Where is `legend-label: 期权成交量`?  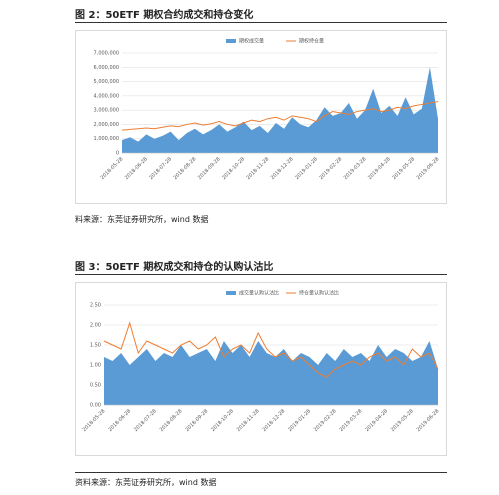 legend-label: 期权成交量 is located at coordinates (251, 41).